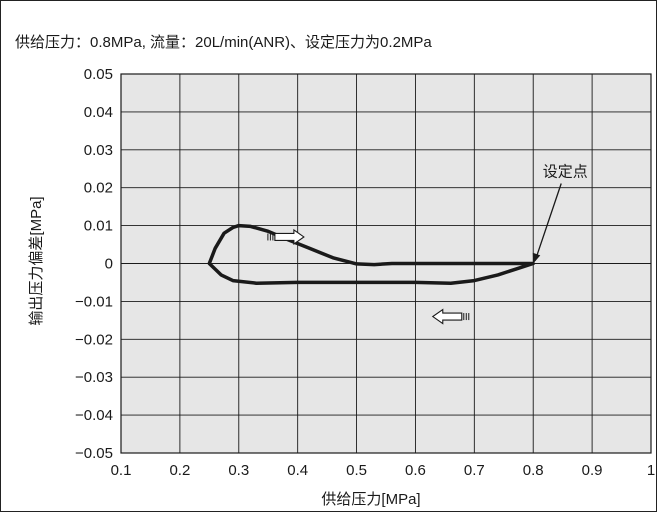  Describe the element at coordinates (297, 470) in the screenshot. I see `x-tick-label: 0.4` at that location.